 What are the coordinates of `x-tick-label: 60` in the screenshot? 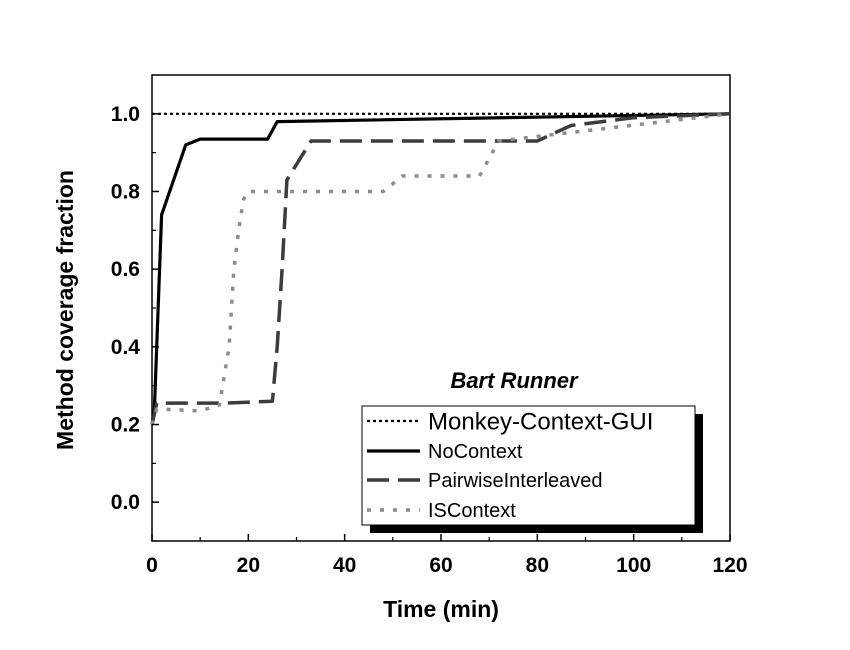 It's located at (440, 565).